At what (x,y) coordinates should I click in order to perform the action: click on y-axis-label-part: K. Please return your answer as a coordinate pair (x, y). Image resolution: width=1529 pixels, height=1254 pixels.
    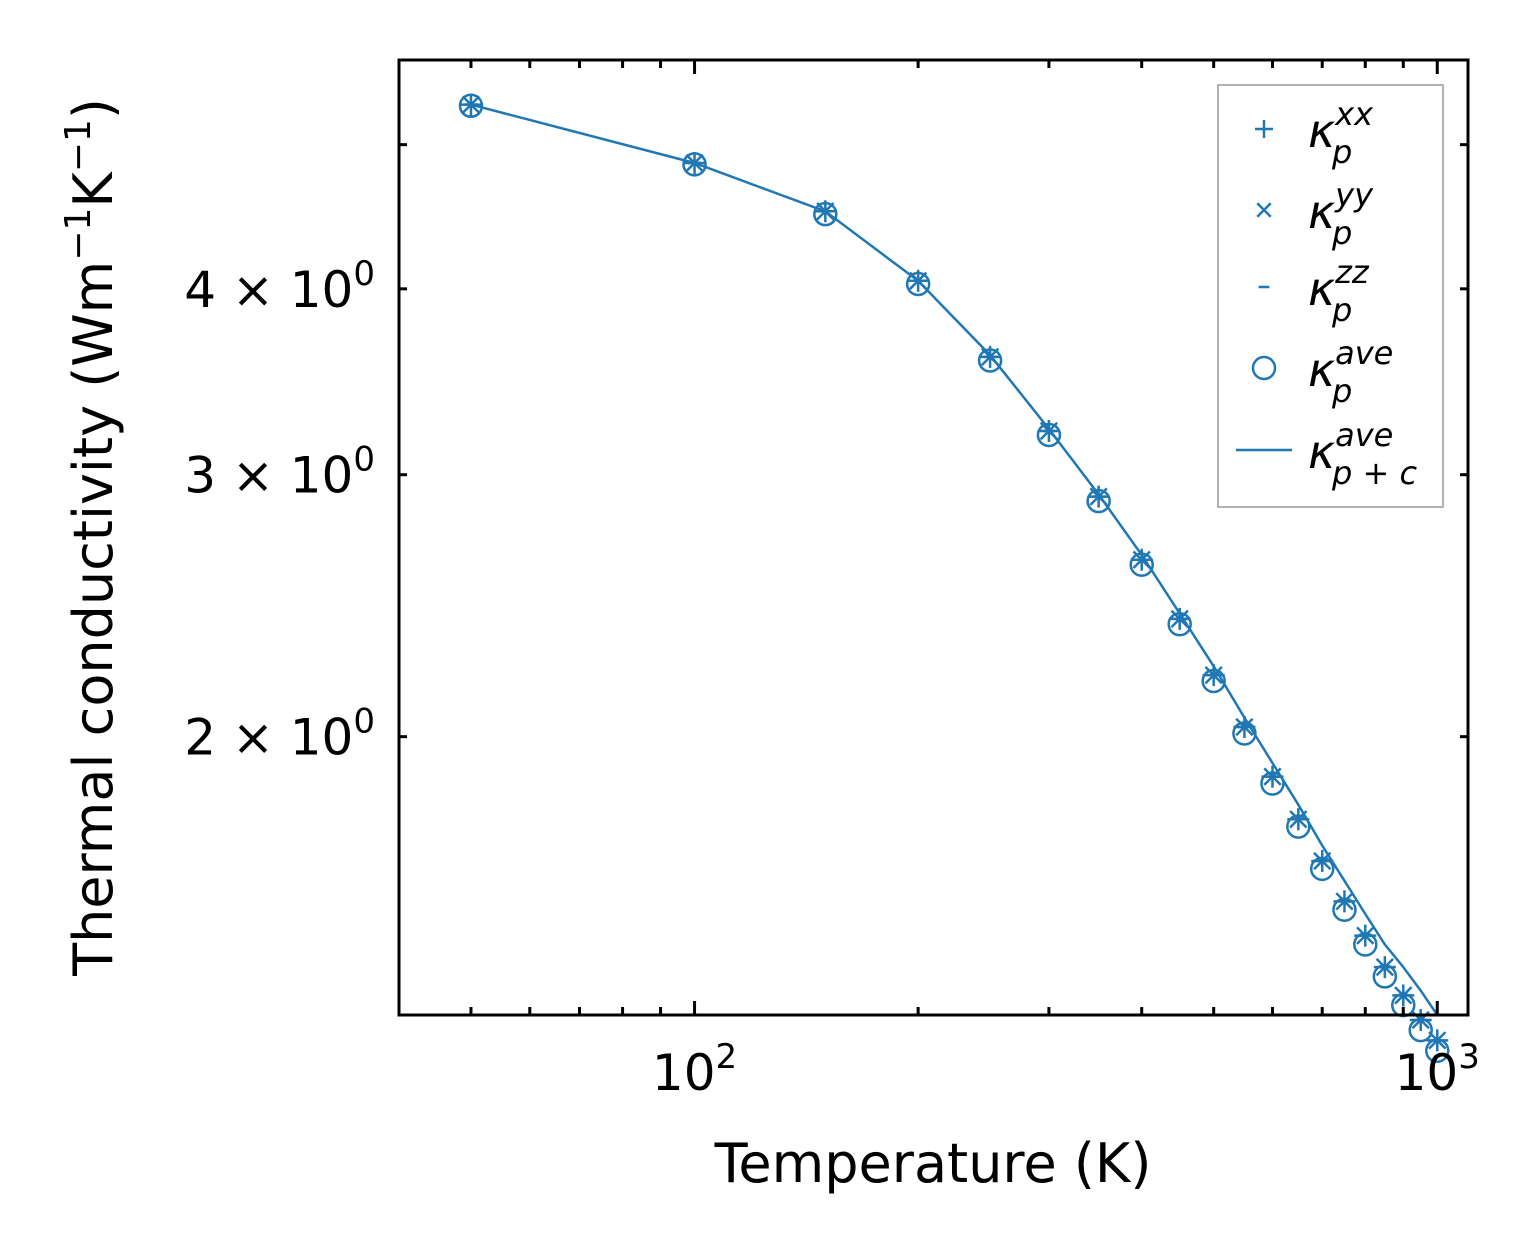
    Looking at the image, I should click on (93, 189).